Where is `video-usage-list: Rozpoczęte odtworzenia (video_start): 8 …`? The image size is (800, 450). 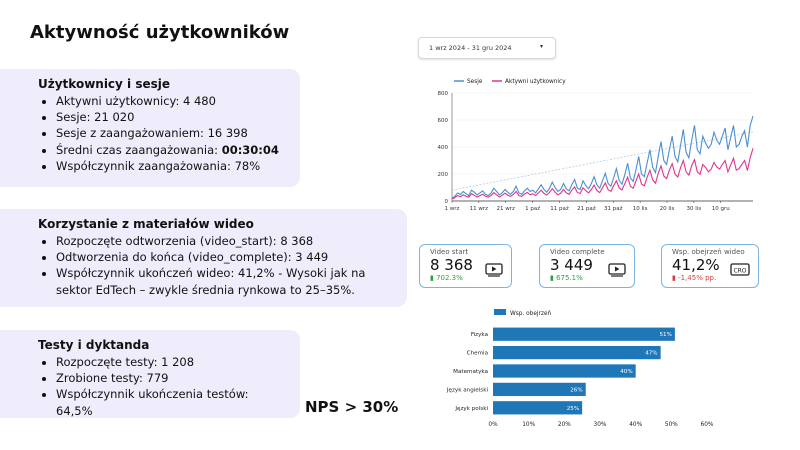 video-usage-list: Rozpoczęte odtworzenia (video_start): 8 … is located at coordinates (216, 265).